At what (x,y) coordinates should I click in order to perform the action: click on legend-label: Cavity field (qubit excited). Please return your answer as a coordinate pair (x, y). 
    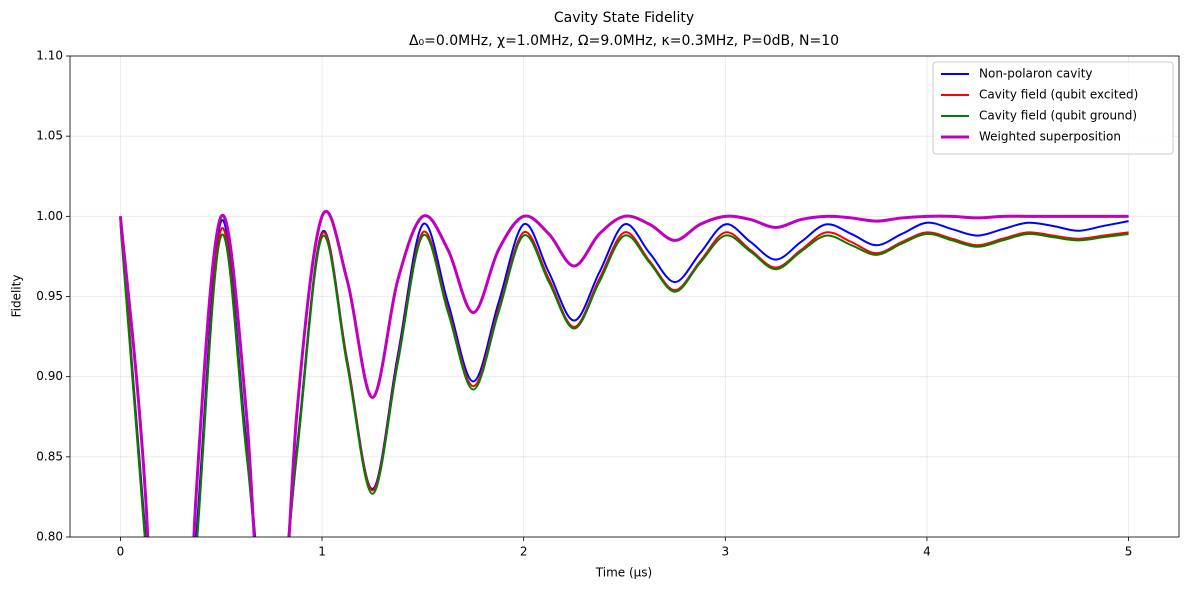
    Looking at the image, I should click on (1058, 95).